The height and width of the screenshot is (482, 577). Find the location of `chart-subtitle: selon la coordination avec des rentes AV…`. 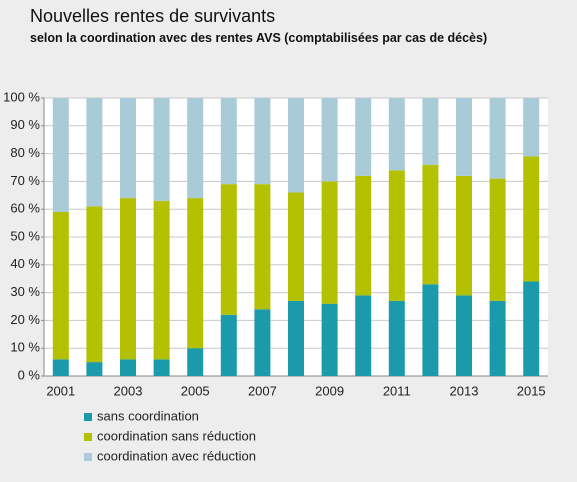

chart-subtitle: selon la coordination avec des rentes AV… is located at coordinates (259, 38).